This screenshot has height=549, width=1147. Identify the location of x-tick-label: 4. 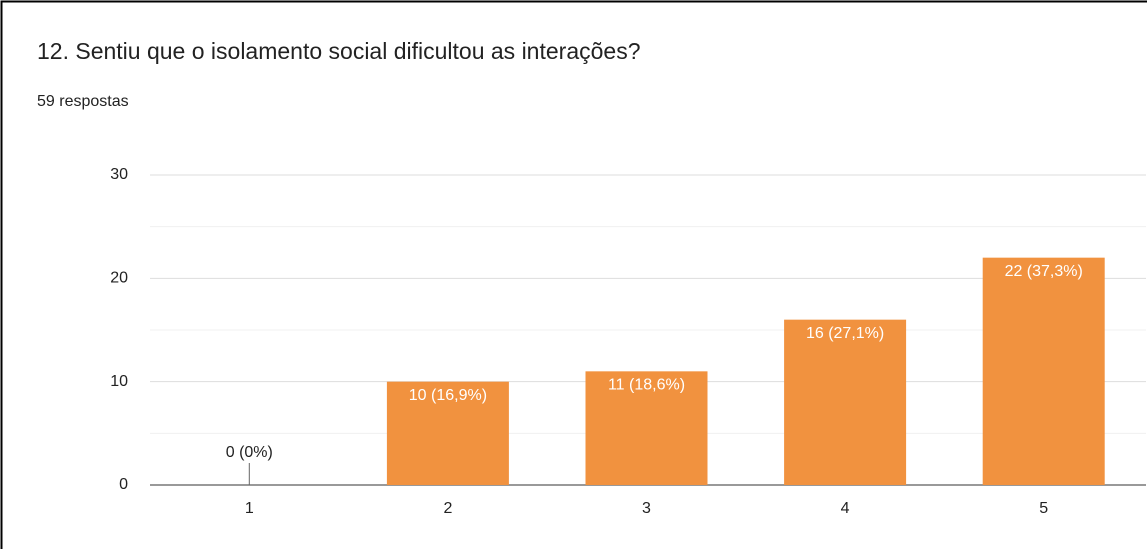
(845, 508).